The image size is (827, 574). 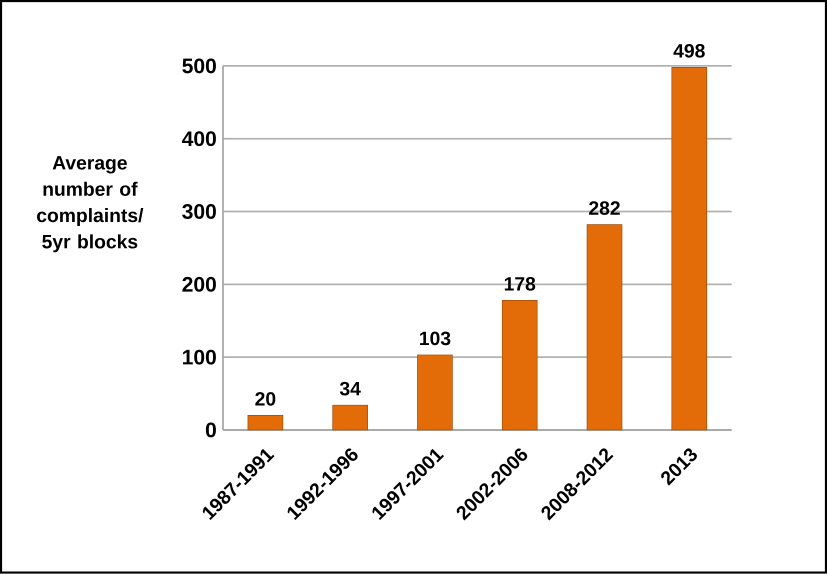 What do you see at coordinates (199, 357) in the screenshot?
I see `y-tick-label: 100` at bounding box center [199, 357].